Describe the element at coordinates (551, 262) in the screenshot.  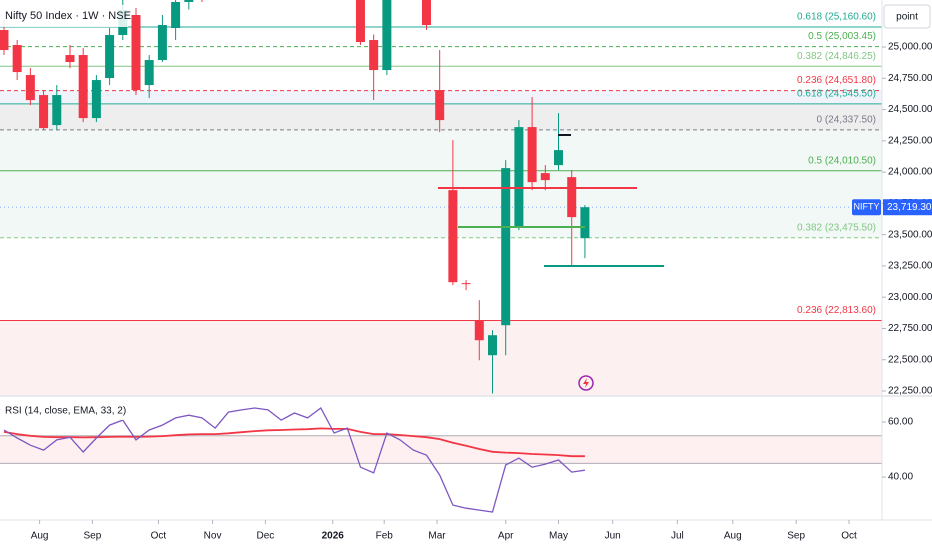
I see `drawings` at that location.